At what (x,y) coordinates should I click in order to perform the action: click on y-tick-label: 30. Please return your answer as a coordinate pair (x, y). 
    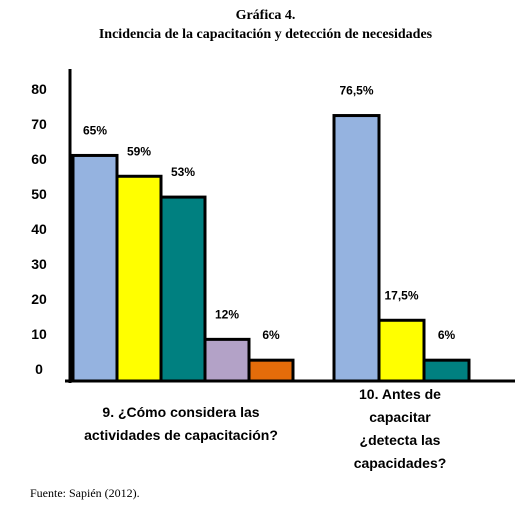
    Looking at the image, I should click on (39, 264).